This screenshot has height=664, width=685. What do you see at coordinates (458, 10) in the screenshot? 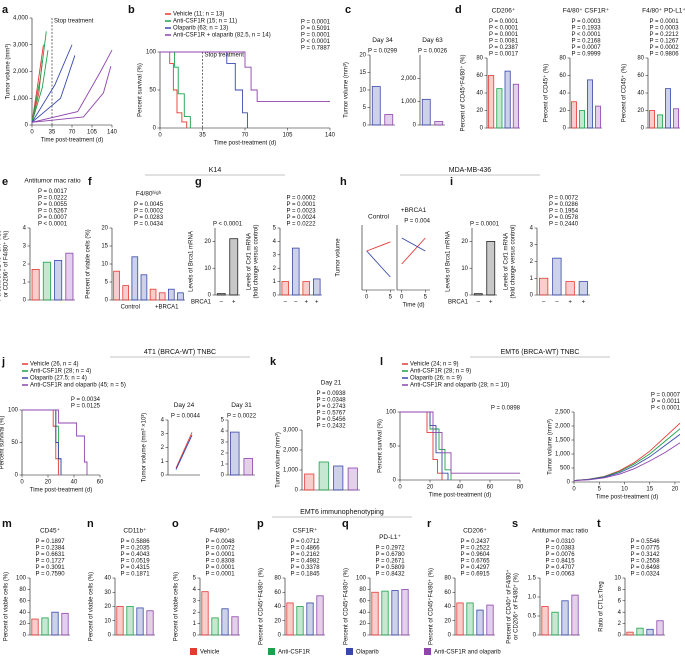
I see `panel-letter: d` at bounding box center [458, 10].